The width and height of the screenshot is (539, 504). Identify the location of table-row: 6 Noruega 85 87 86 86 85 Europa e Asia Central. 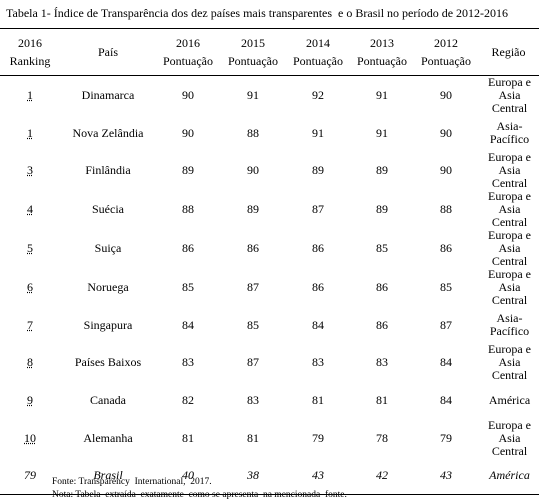
(269, 287).